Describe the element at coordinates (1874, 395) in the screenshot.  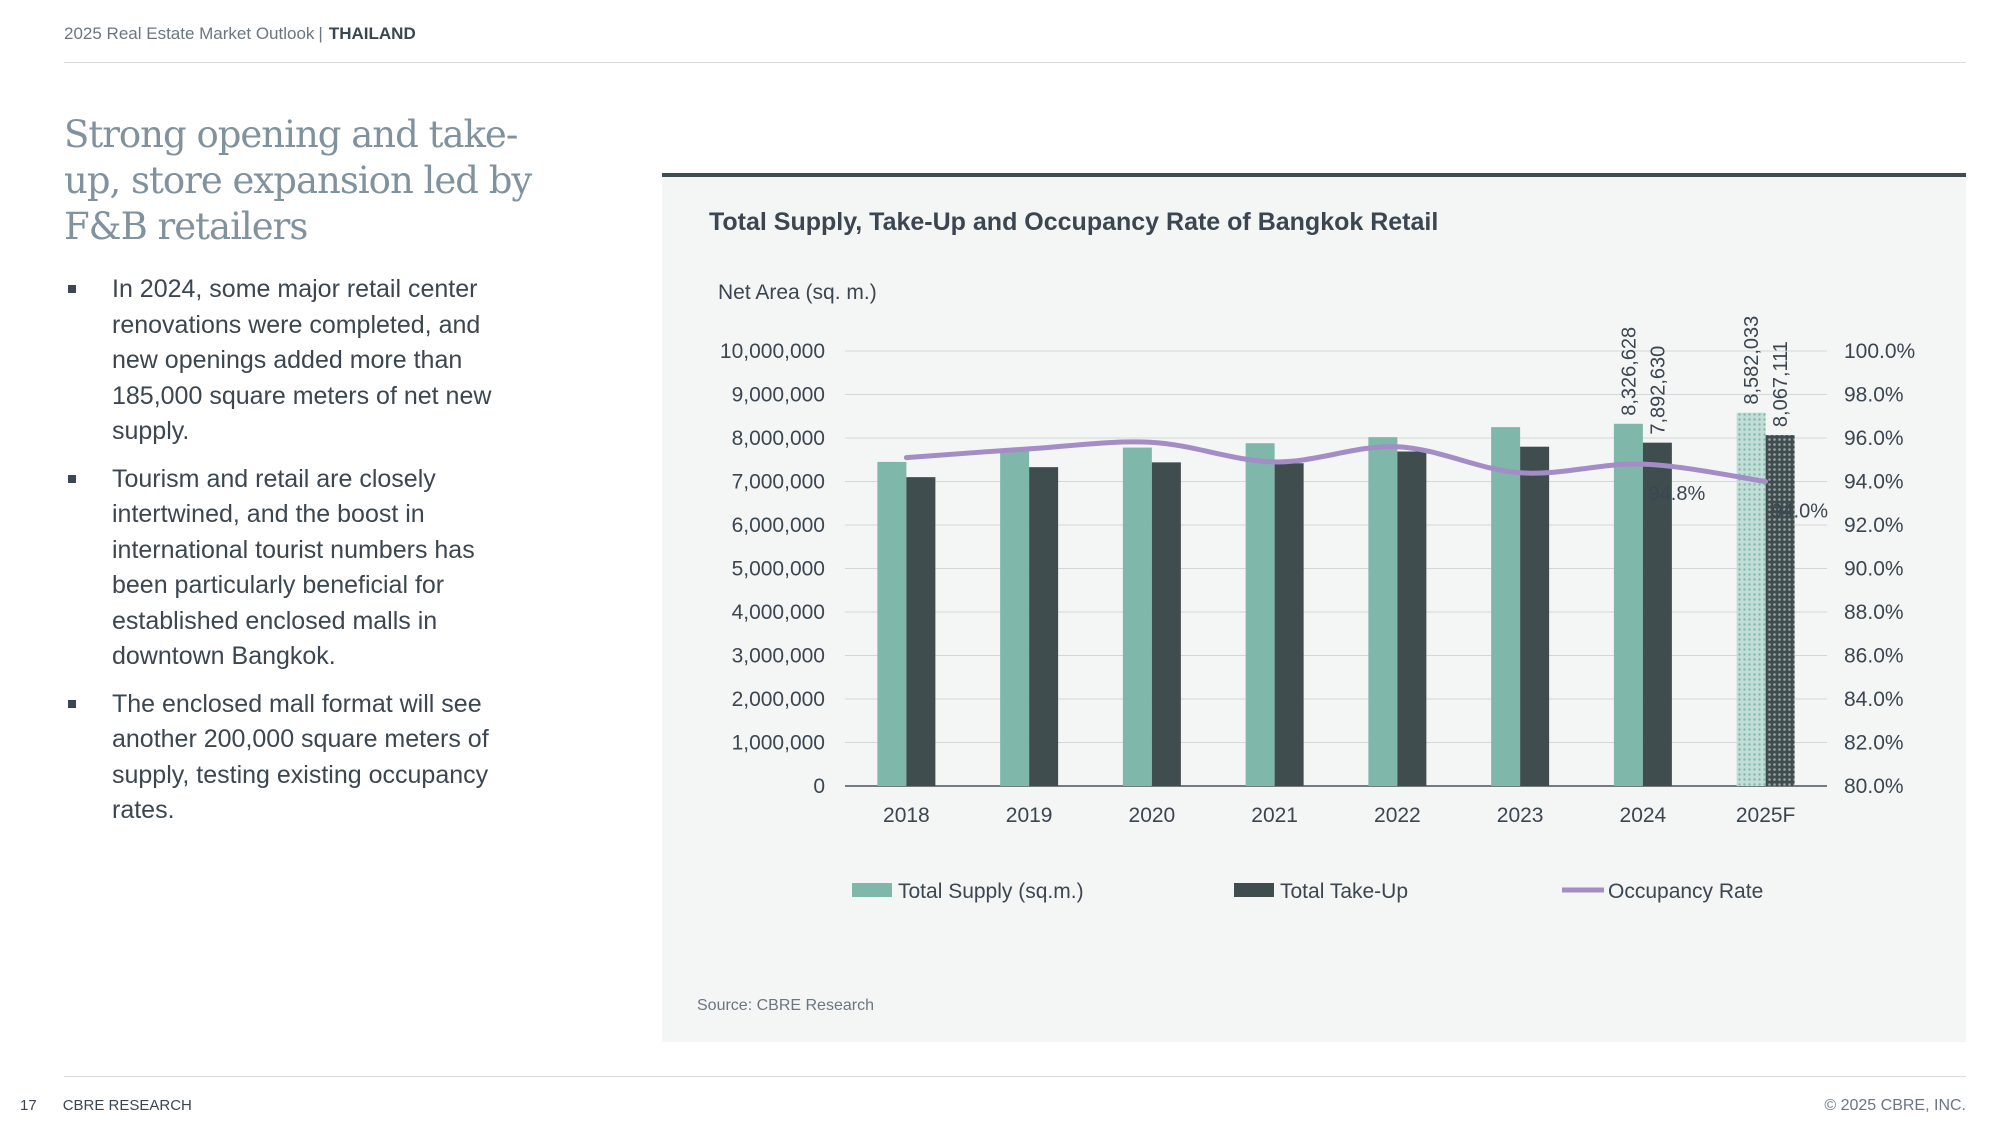
I see `y2-tick-label: 98.0%` at that location.